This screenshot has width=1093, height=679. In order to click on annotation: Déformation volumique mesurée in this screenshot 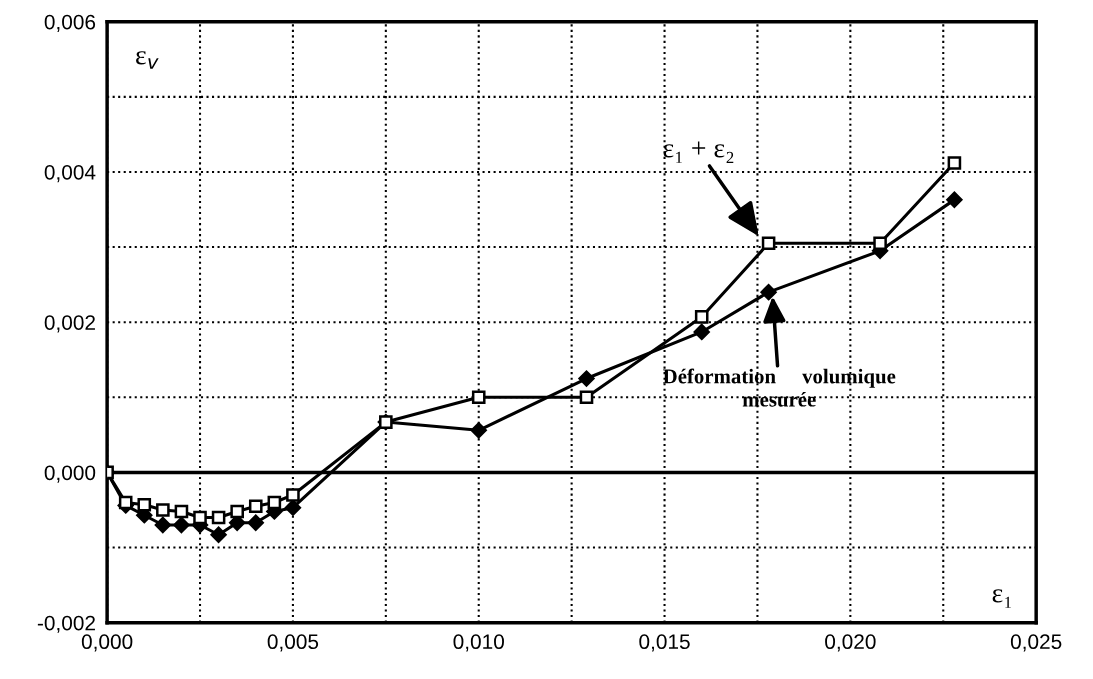, I will do `click(779, 387)`.